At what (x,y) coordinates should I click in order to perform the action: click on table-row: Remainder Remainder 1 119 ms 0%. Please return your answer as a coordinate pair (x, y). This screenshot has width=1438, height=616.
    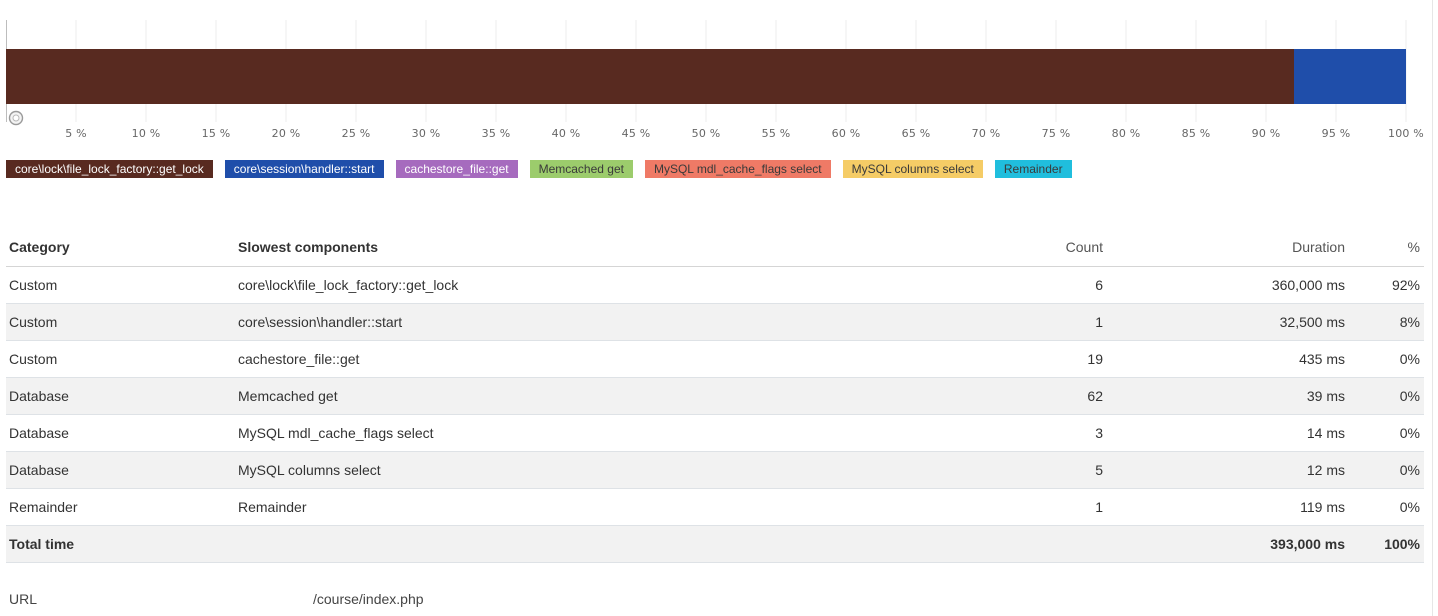
    Looking at the image, I should click on (715, 507).